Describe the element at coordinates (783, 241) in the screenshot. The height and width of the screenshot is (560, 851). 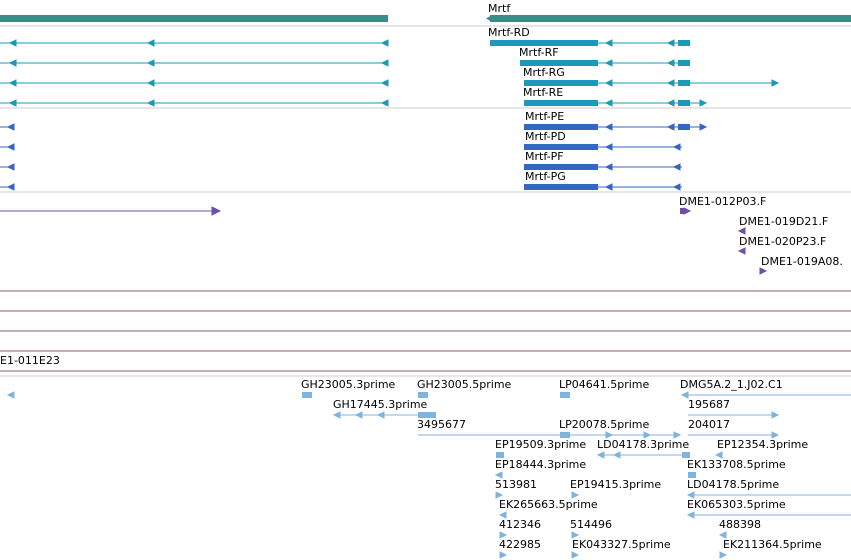
I see `clone-label: DME1-020P23.F` at that location.